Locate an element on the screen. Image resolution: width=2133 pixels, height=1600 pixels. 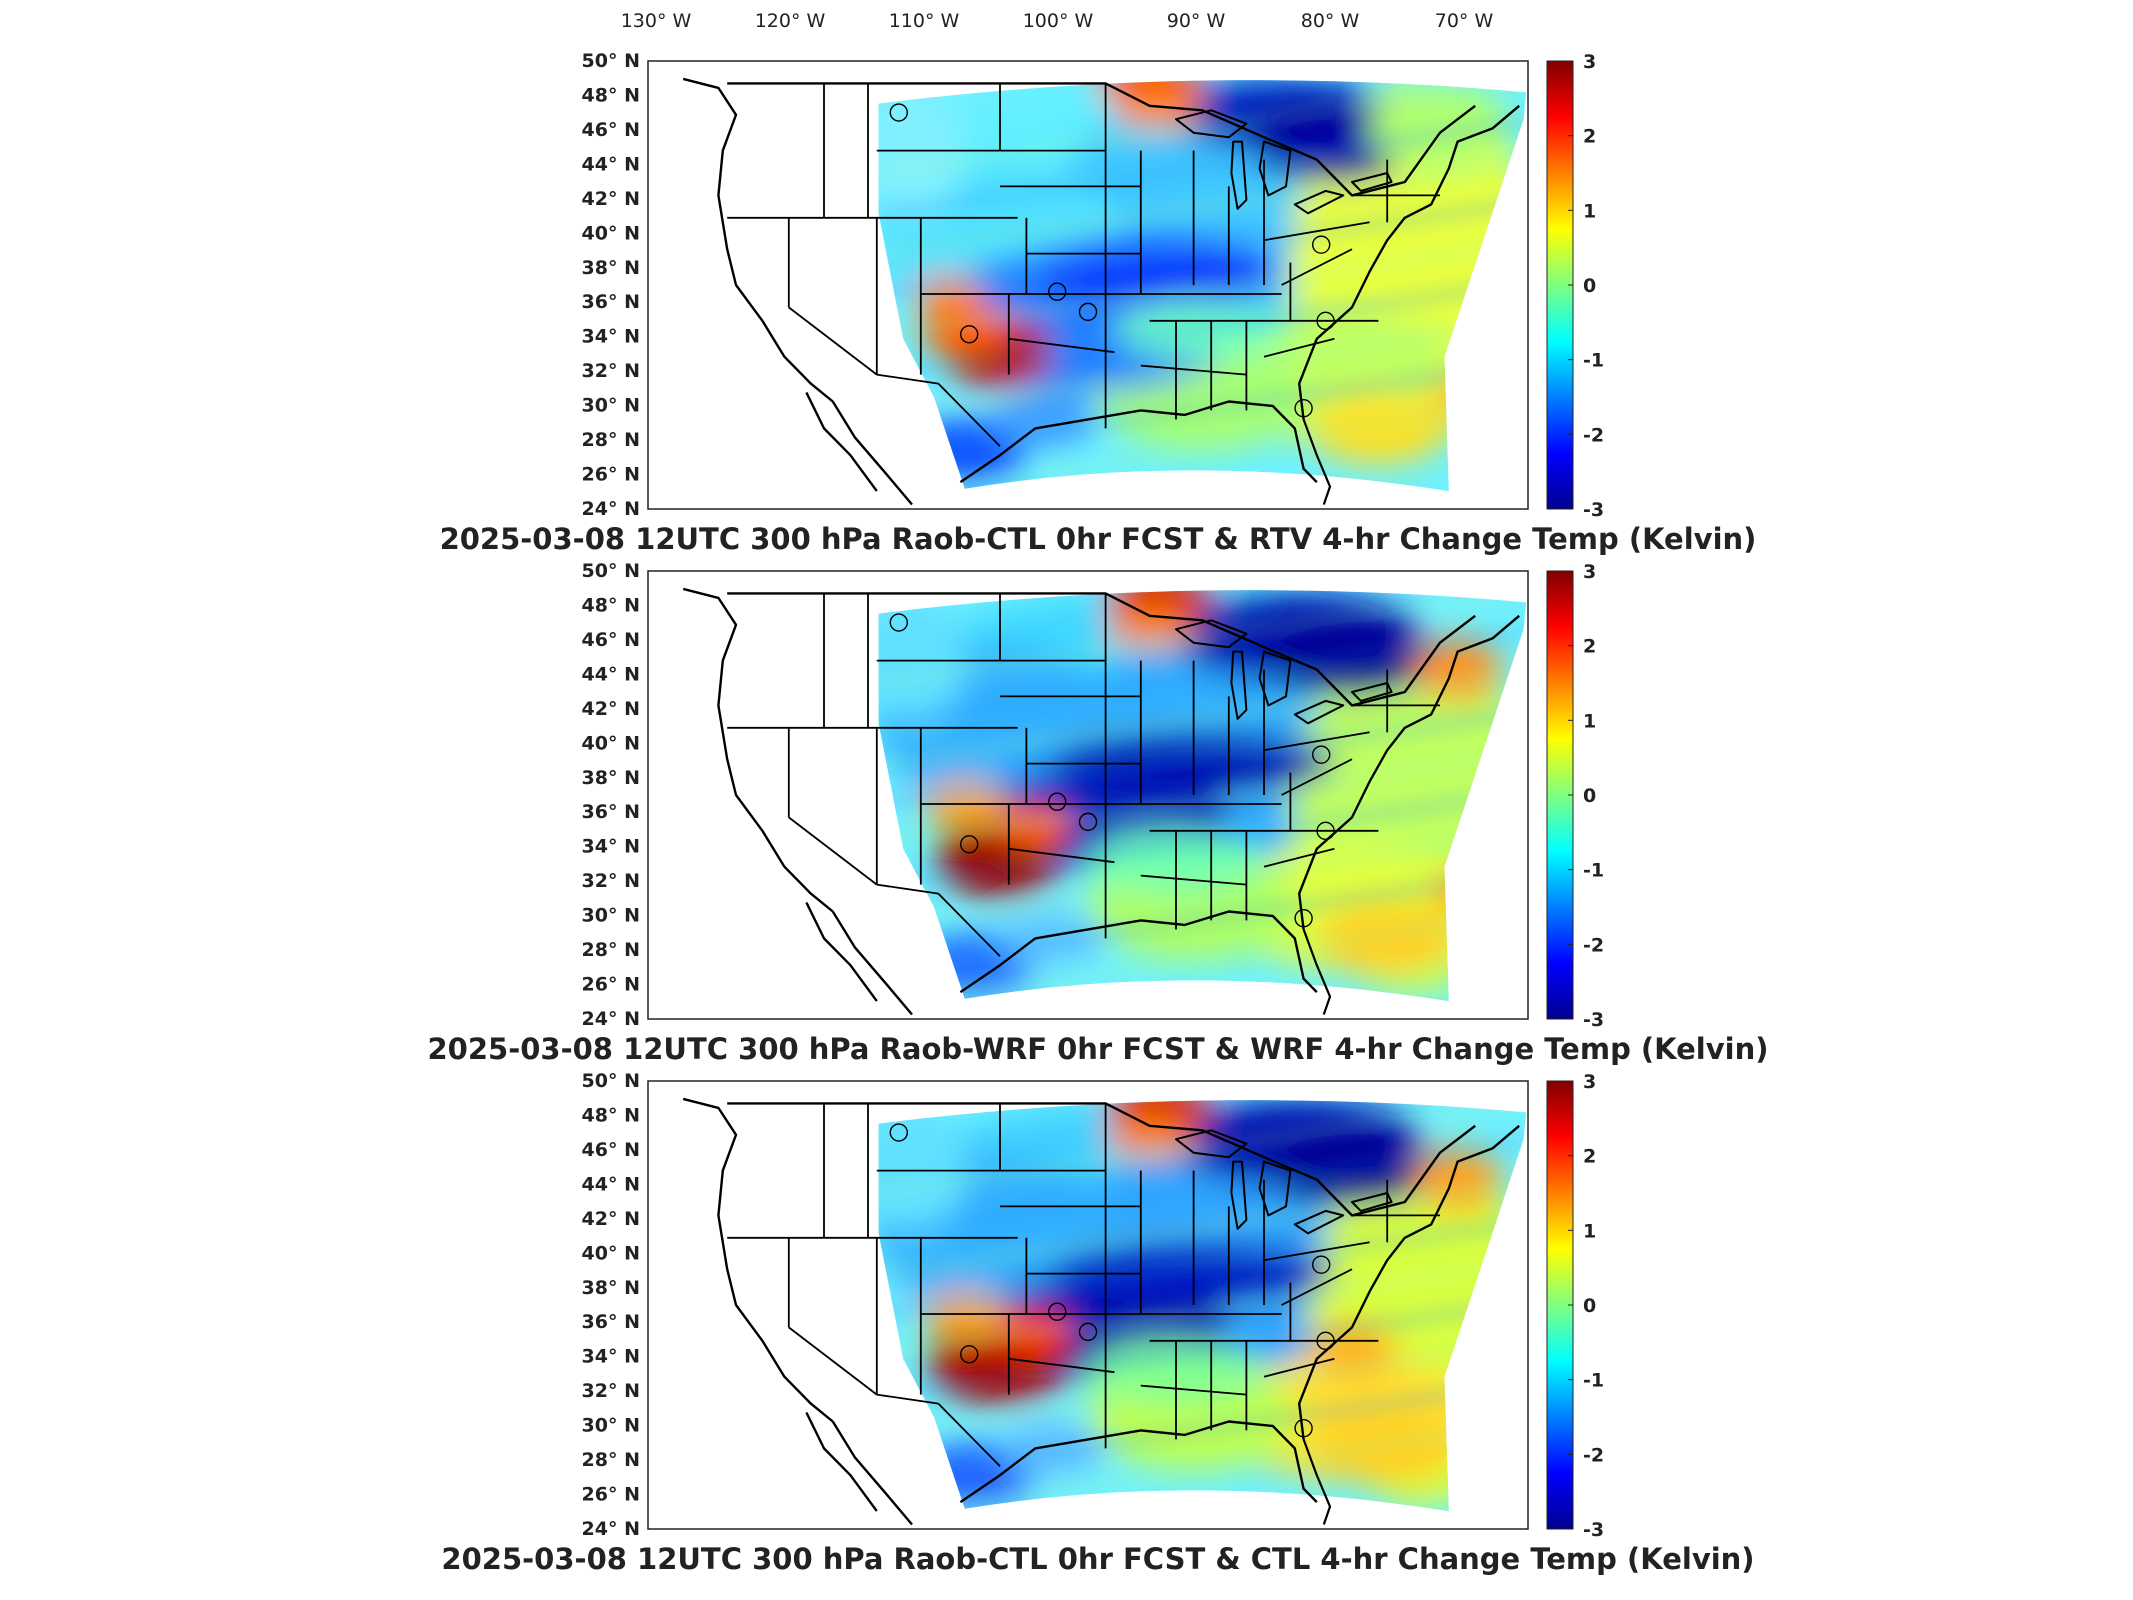
temperature-change-field is located at coordinates (1202, 286).